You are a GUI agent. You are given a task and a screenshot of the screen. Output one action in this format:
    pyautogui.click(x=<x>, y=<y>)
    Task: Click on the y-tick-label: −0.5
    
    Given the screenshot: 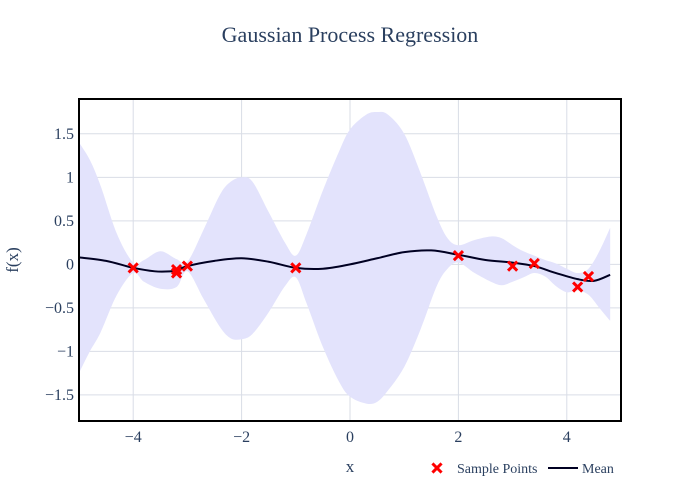 What is the action you would take?
    pyautogui.click(x=59, y=308)
    